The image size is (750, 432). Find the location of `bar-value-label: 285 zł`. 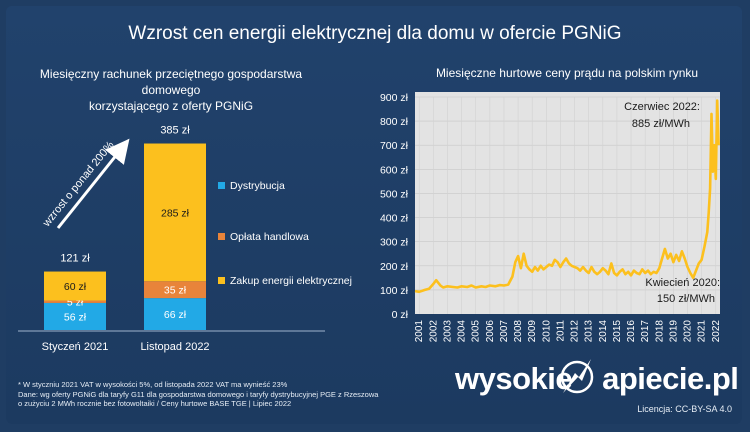

bar-value-label: 285 zł is located at coordinates (175, 213).